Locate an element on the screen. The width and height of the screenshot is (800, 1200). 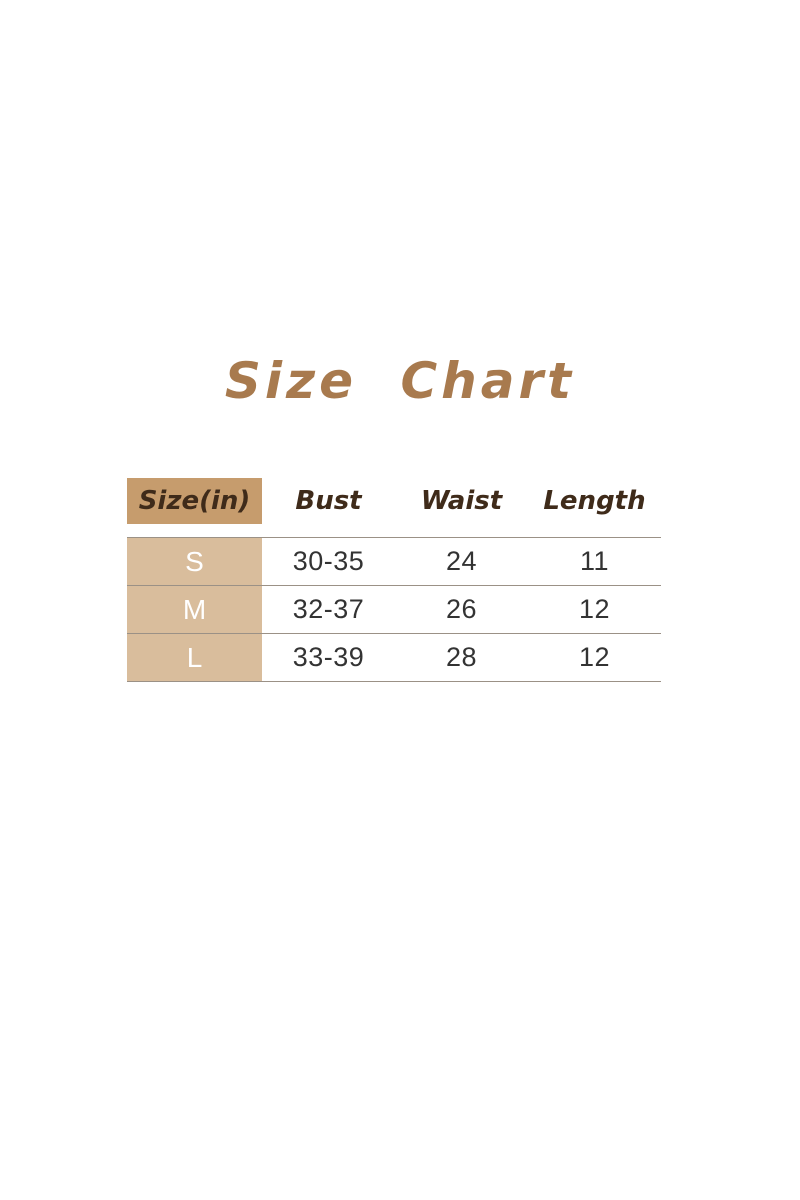
table-row-s: S 30-35 24 11 is located at coordinates (394, 562).